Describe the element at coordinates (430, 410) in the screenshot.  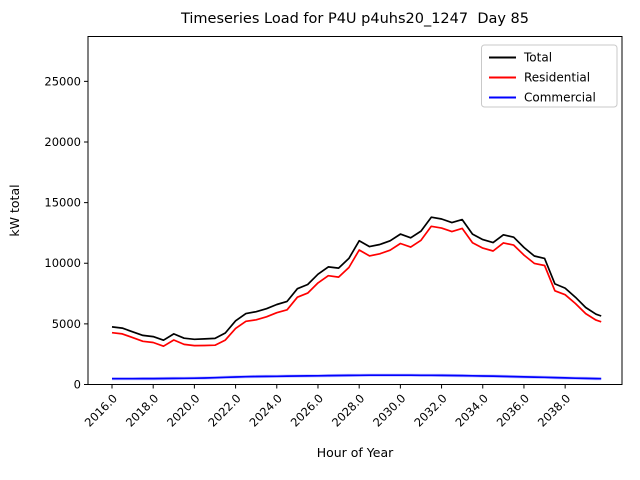
I see `x-tick-label: 2032.0` at that location.